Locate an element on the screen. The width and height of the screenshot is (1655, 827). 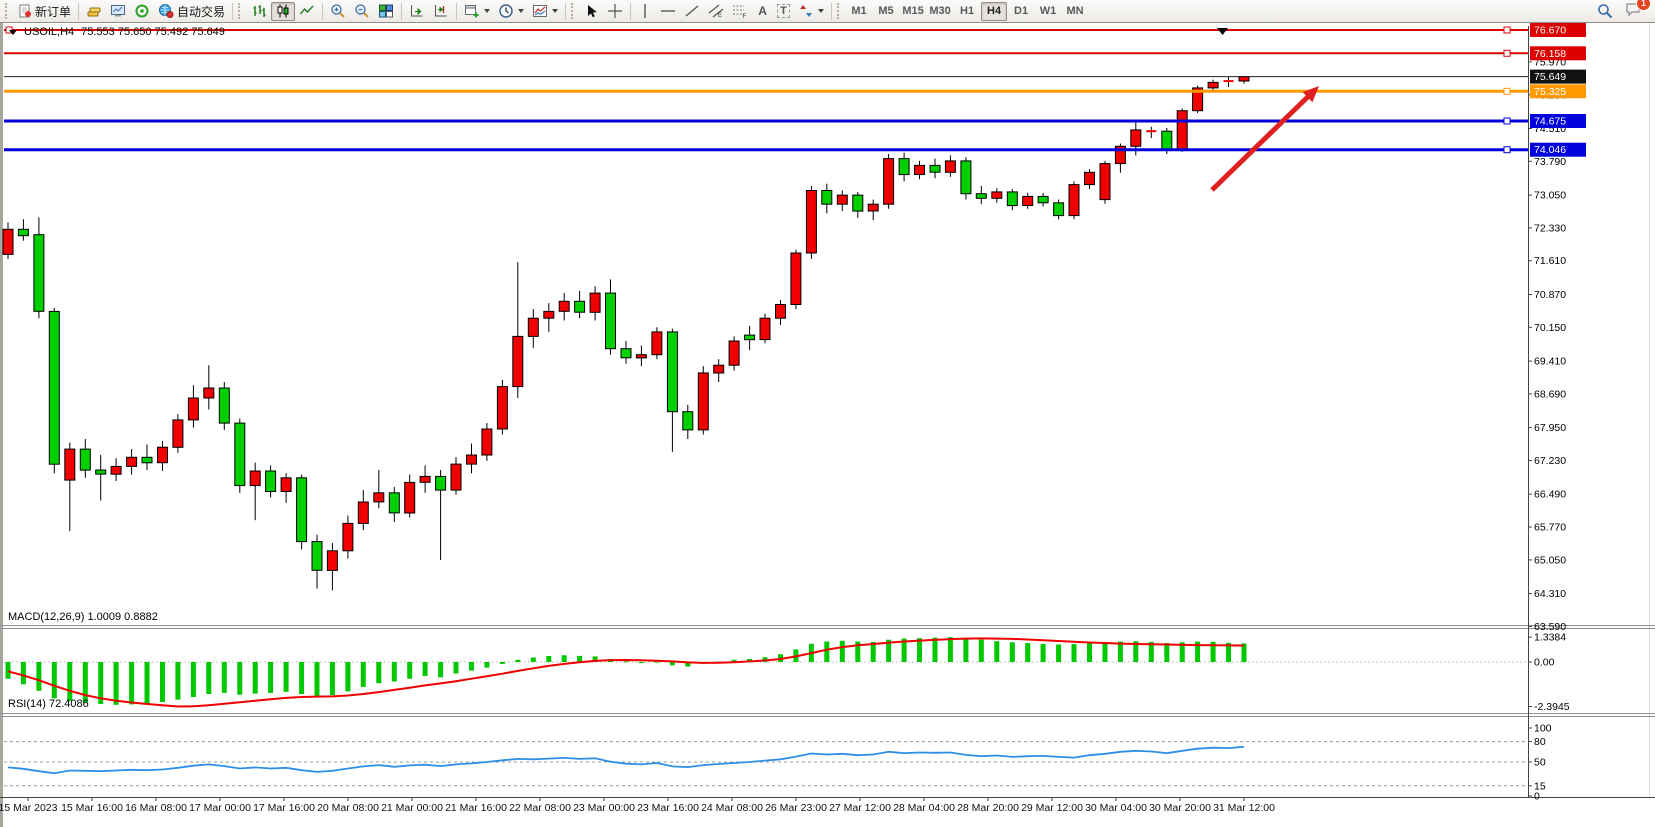
window-left-border is located at coordinates (1, 424).